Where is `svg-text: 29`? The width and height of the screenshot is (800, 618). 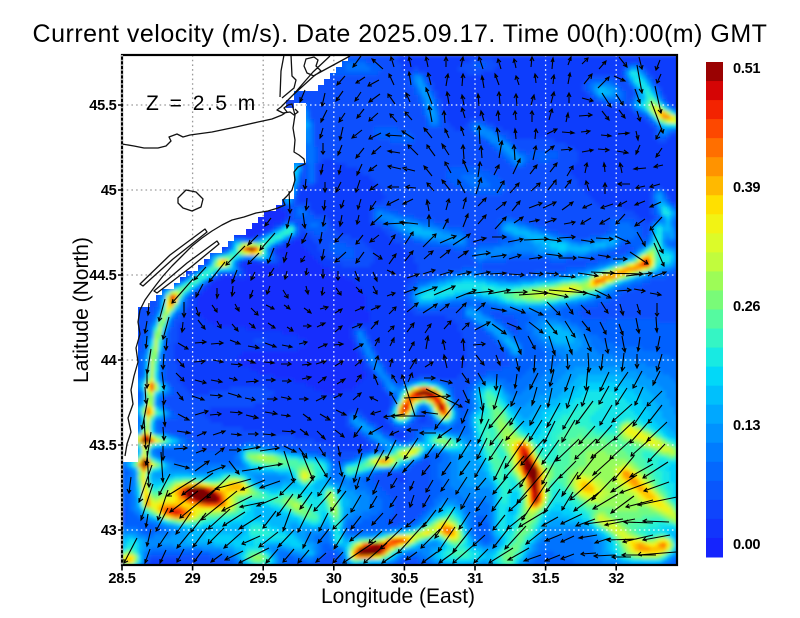 svg-text: 29 is located at coordinates (193, 579).